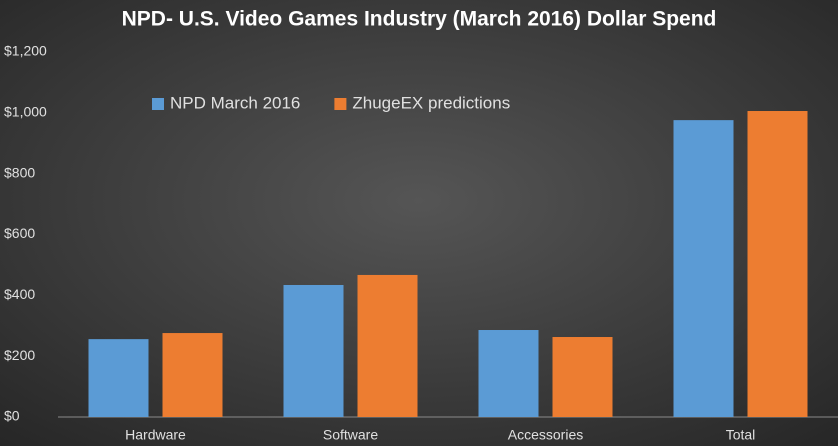  I want to click on y-tick-label: $800, so click(19, 172).